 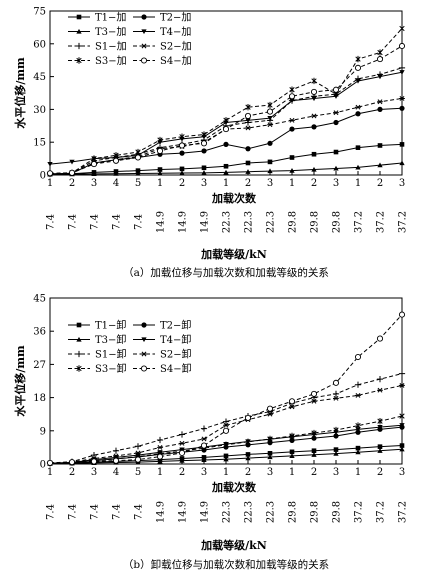 I want to click on y-tick-label: 75, so click(x=39, y=12).